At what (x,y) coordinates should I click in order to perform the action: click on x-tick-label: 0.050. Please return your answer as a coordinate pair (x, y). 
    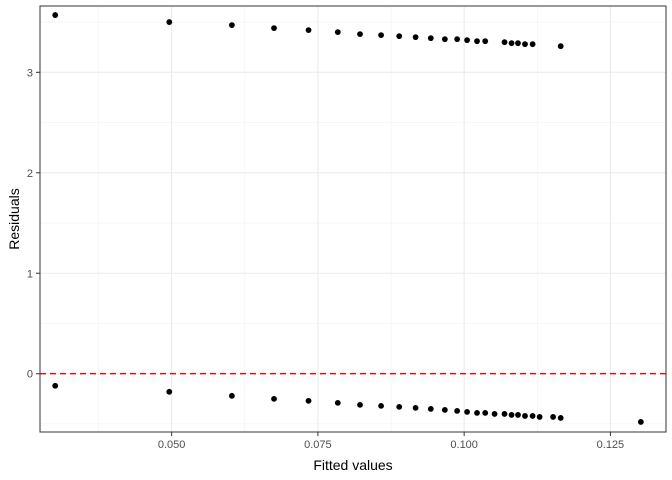
    Looking at the image, I should click on (172, 445).